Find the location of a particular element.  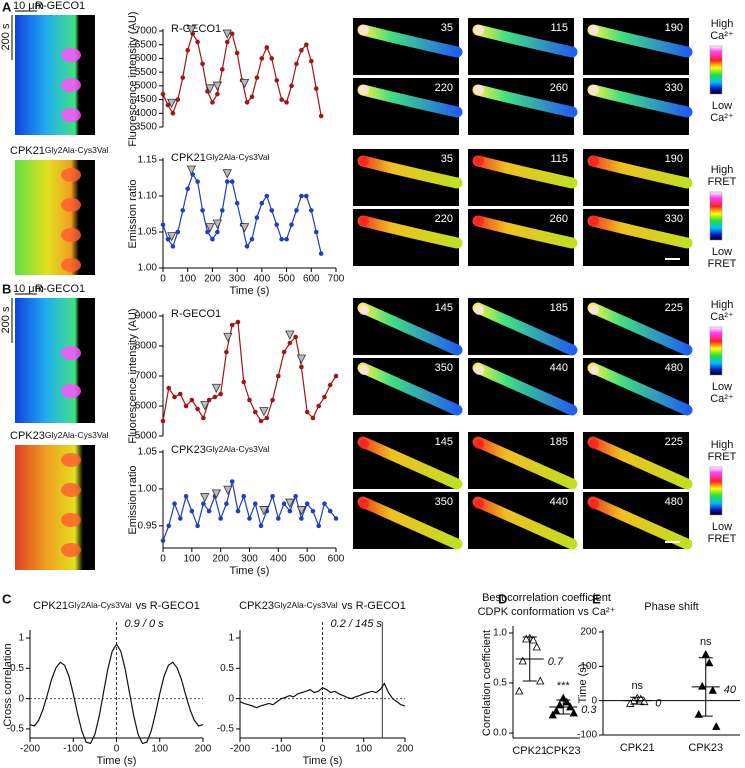

y-axis-label: Fluorescence intensity (AU) is located at coordinates (133, 375).